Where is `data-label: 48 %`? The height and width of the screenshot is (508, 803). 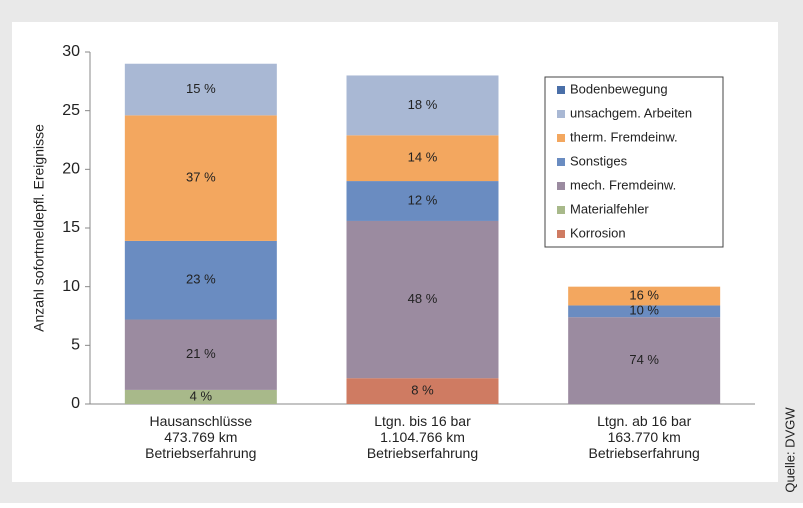
data-label: 48 % is located at coordinates (423, 298).